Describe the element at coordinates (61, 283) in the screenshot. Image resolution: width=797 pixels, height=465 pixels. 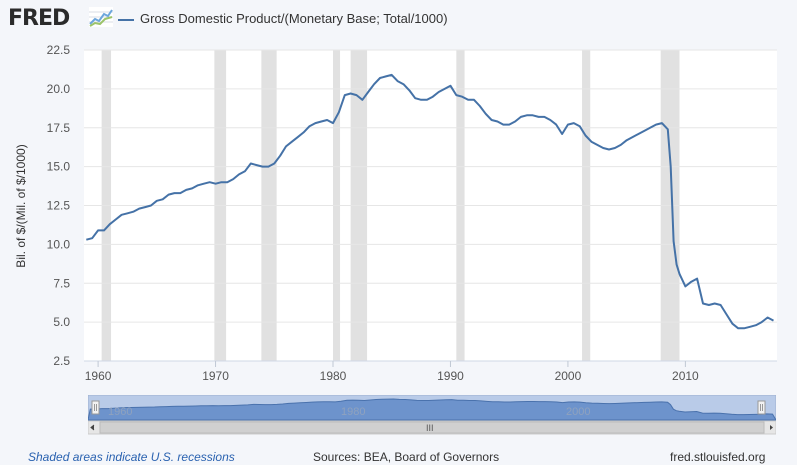
I see `y-tick-label: 7.5` at that location.